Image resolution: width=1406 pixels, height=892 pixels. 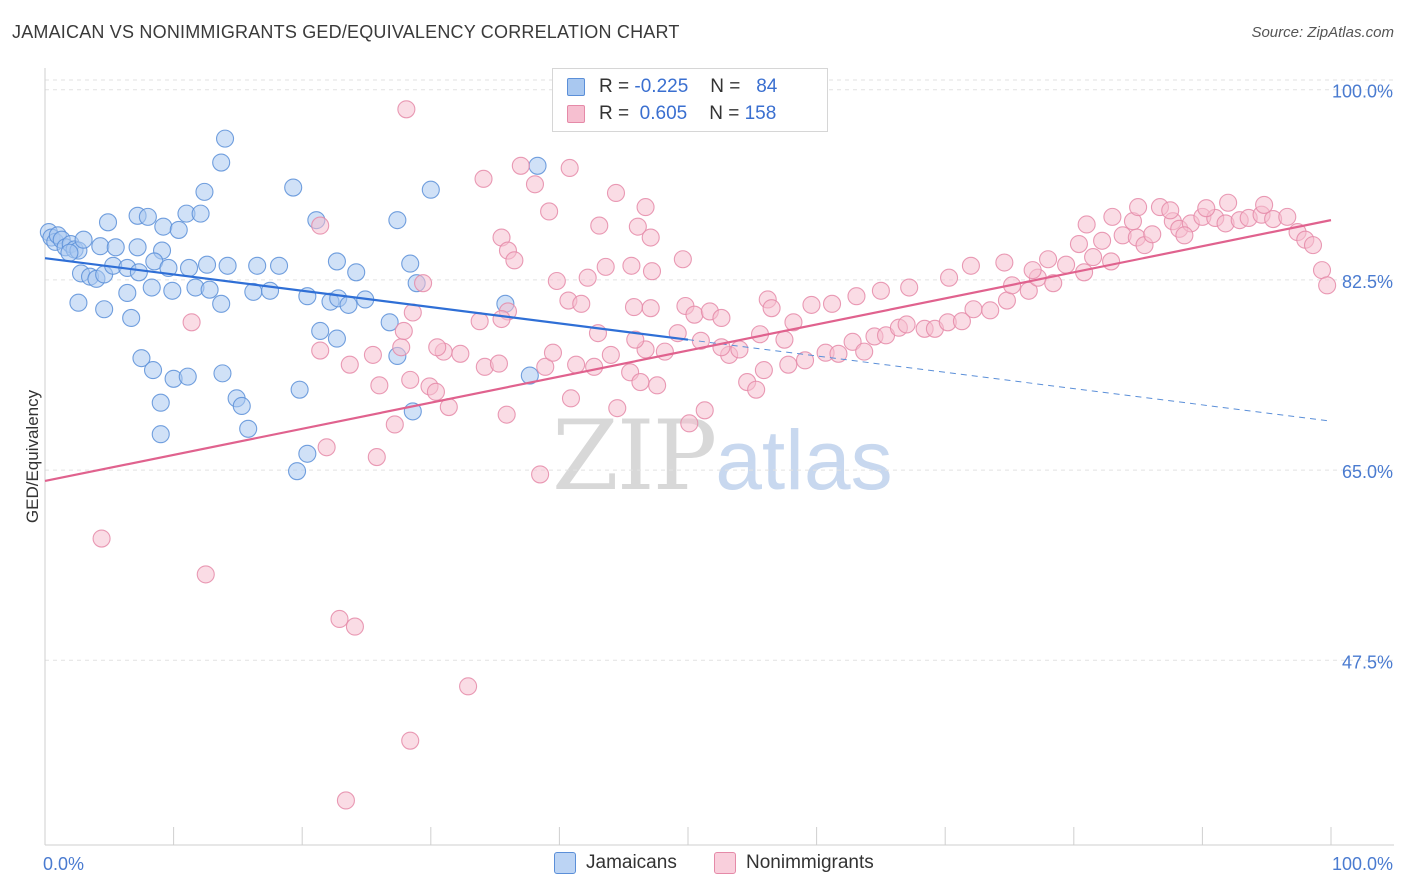 I want to click on legend-label-jamaicans: Jamaicans, so click(x=631, y=862).